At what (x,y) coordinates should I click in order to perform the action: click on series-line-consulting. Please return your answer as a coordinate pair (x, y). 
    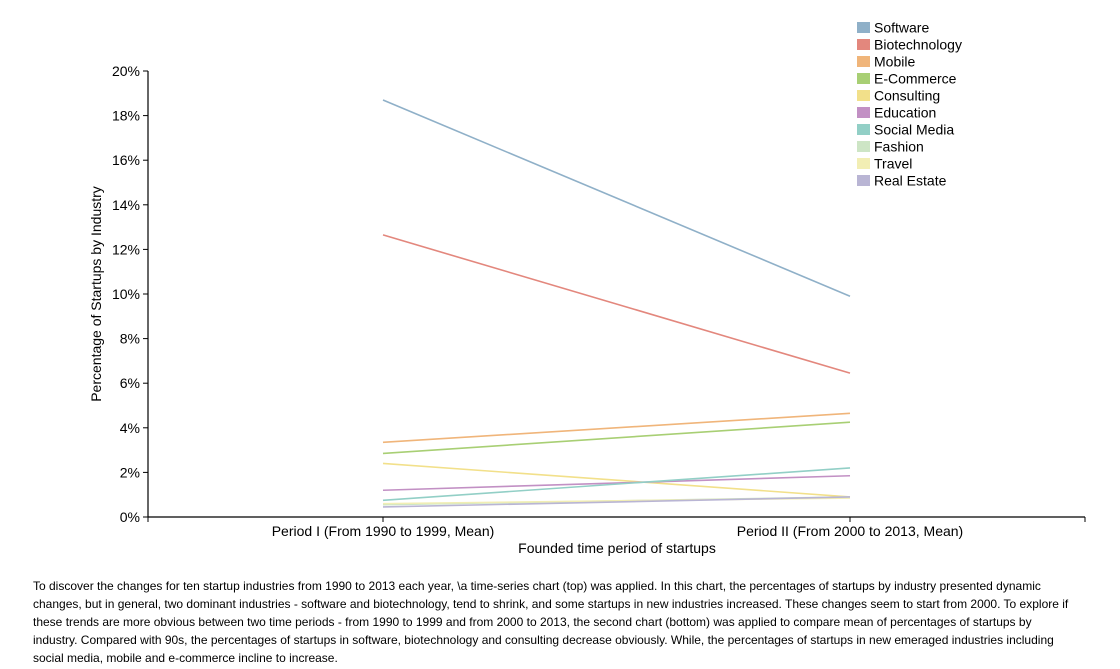
    Looking at the image, I should click on (616, 480).